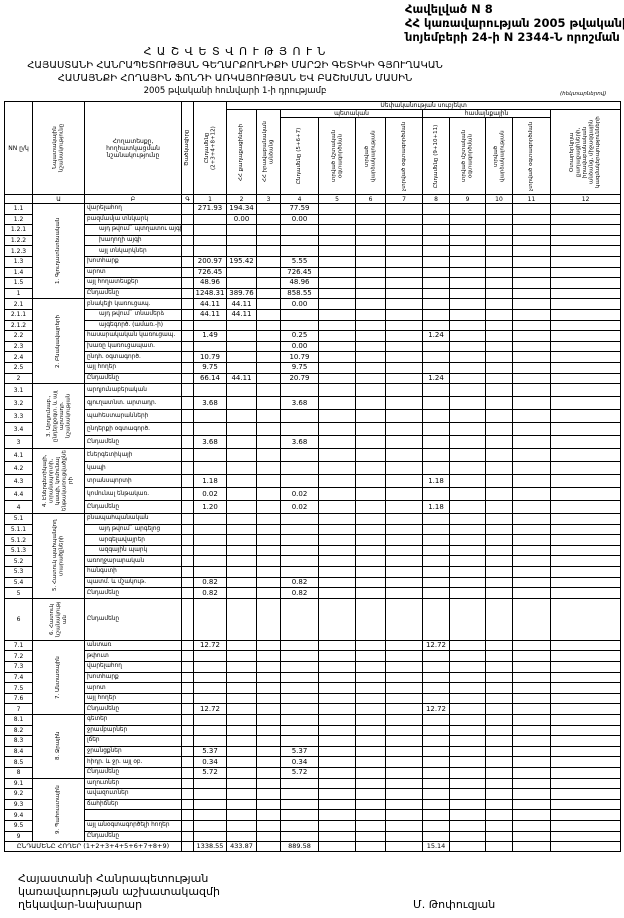 This screenshot has height=918, width=624. Describe the element at coordinates (299, 336) in the screenshot. I see `value-col-4: 0.25` at that location.